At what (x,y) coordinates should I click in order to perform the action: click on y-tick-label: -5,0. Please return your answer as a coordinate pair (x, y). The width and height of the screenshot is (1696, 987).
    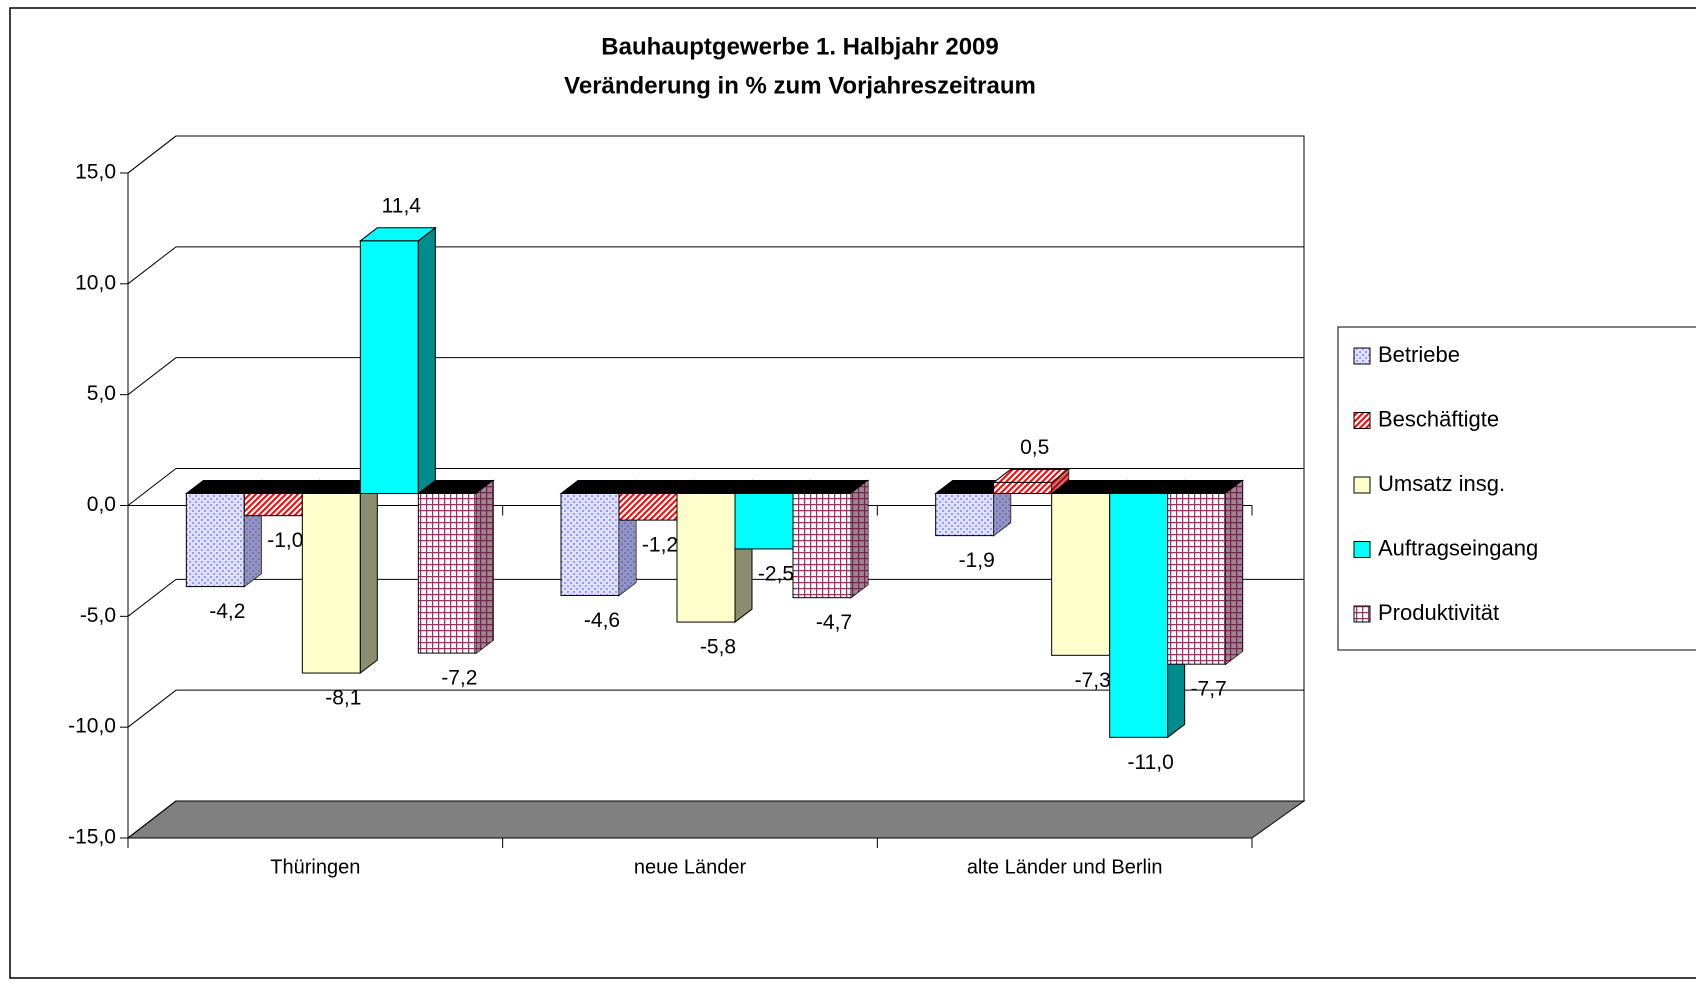
    Looking at the image, I should click on (98, 615).